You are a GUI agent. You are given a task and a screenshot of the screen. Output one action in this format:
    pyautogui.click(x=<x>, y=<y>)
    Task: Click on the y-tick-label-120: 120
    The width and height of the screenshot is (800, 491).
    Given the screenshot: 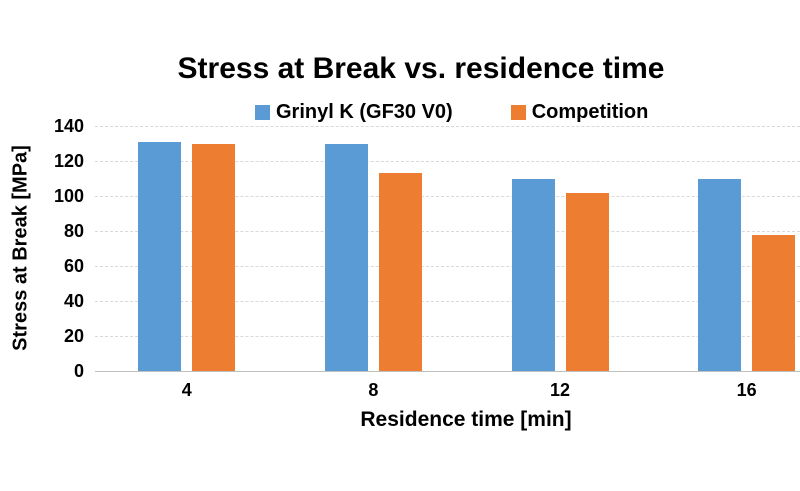 What is the action you would take?
    pyautogui.click(x=68, y=161)
    